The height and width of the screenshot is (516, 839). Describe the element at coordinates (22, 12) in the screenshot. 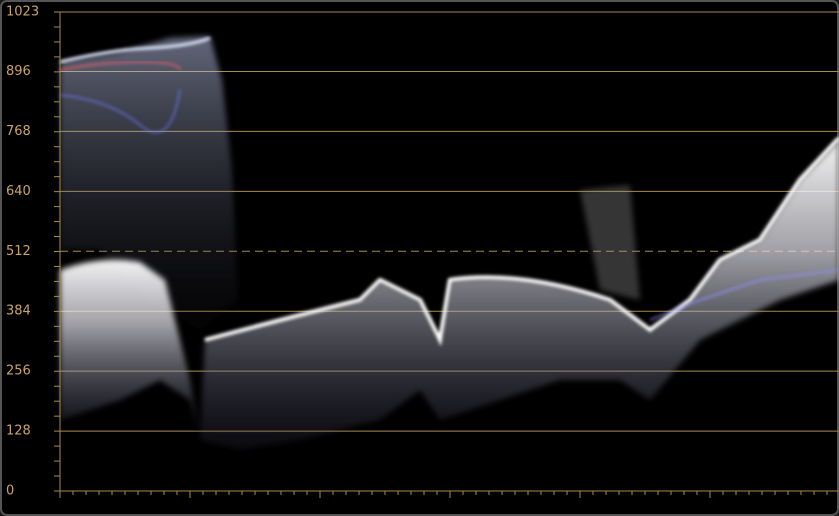

I see `y-tick-label: 1023` at that location.